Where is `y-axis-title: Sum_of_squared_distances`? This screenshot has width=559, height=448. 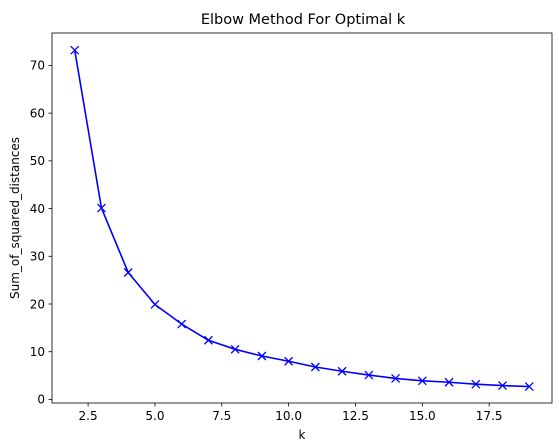
y-axis-title: Sum_of_squared_distances is located at coordinates (15, 218).